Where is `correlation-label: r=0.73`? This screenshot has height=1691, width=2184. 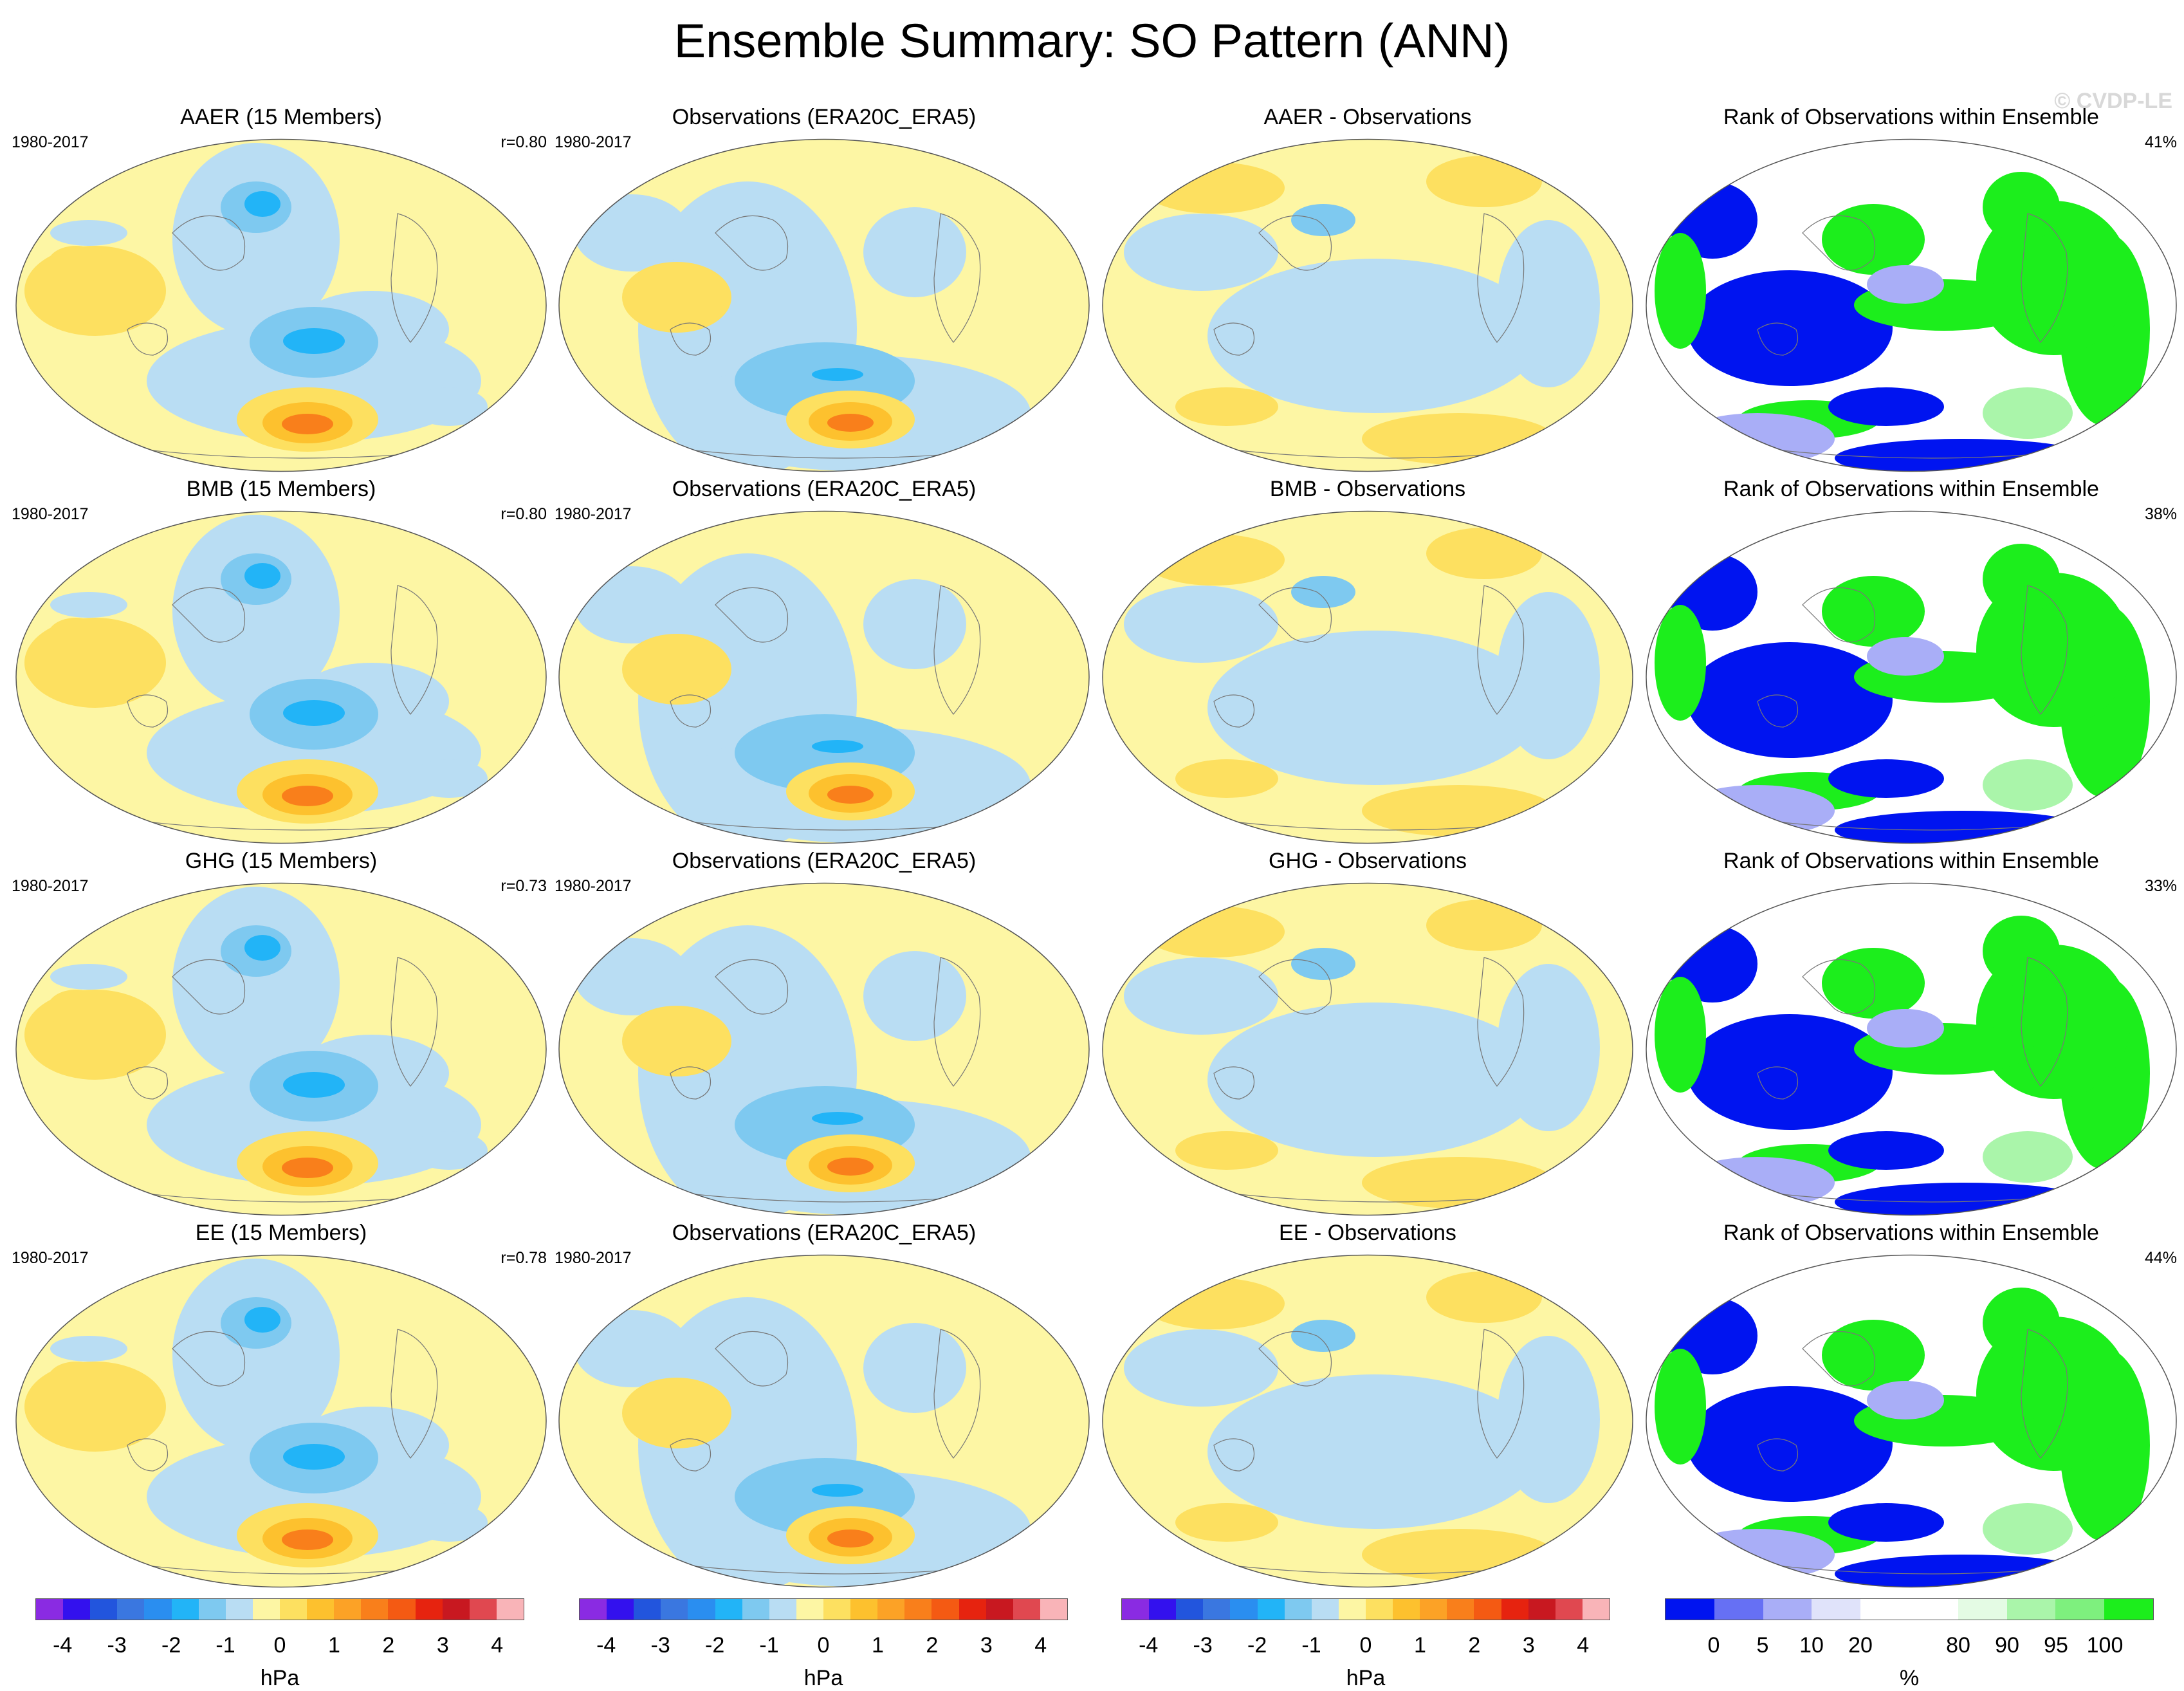
correlation-label: r=0.73 is located at coordinates (523, 886).